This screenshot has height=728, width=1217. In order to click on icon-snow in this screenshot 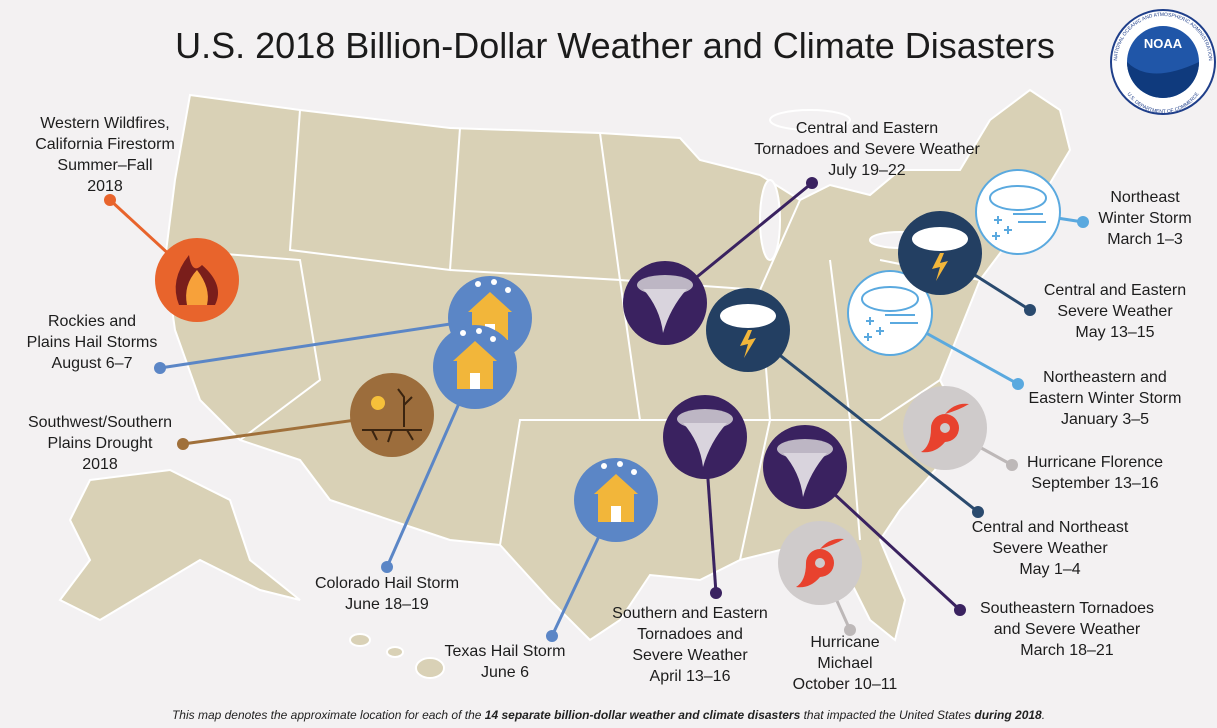, I will do `click(1018, 212)`.